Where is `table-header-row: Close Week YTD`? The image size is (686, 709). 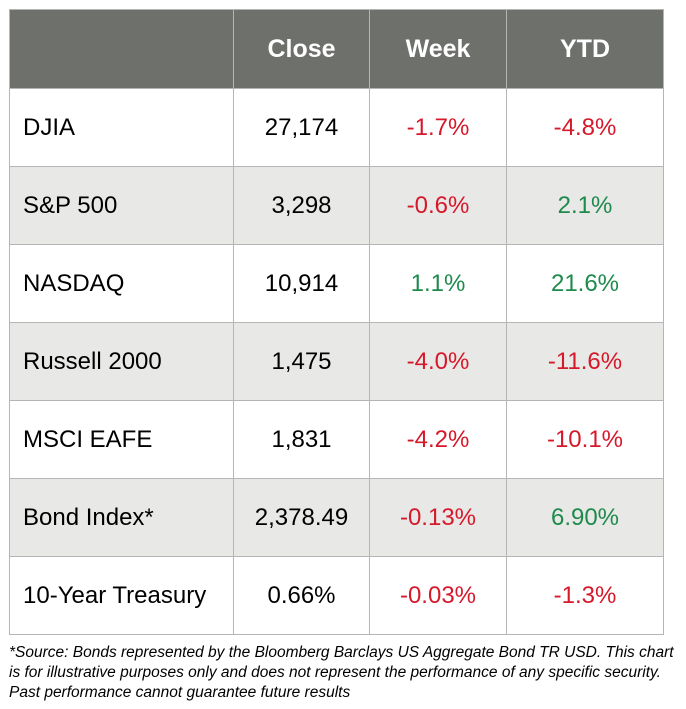
table-header-row: Close Week YTD is located at coordinates (336, 49).